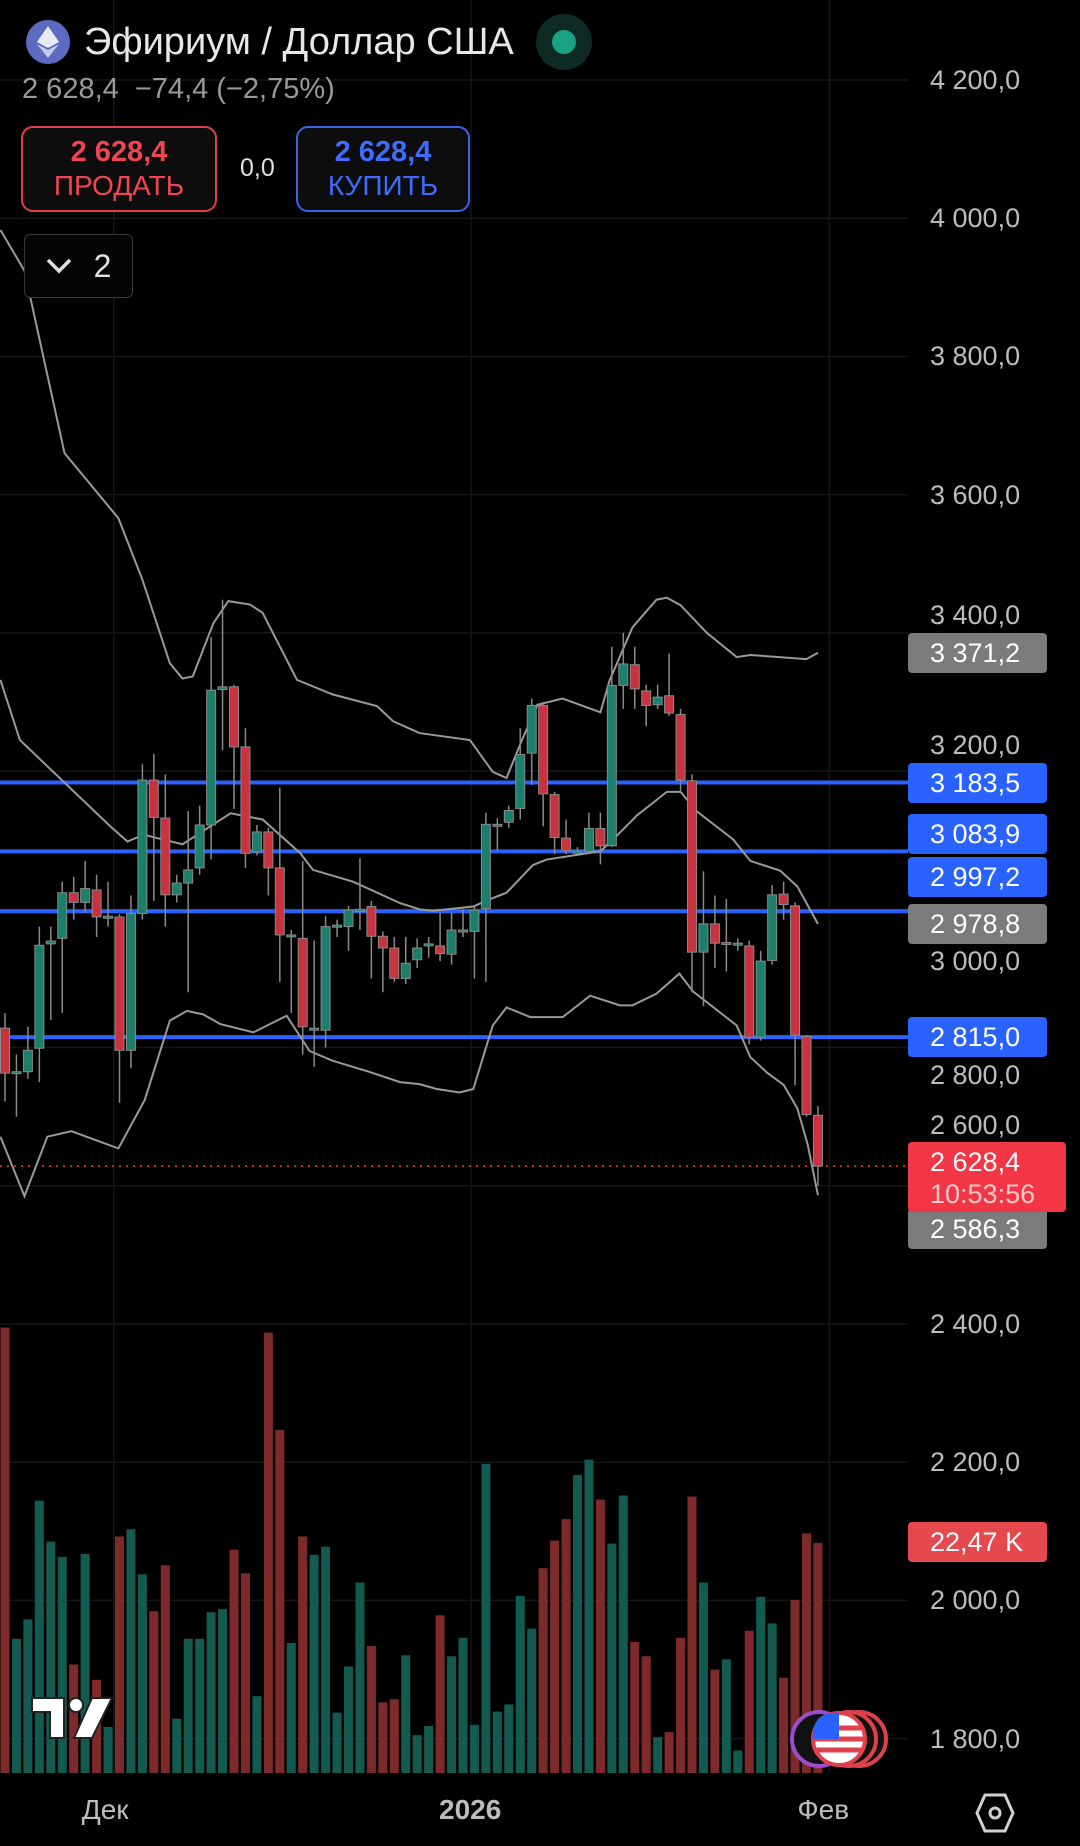  I want to click on market-open-icon, so click(563, 42).